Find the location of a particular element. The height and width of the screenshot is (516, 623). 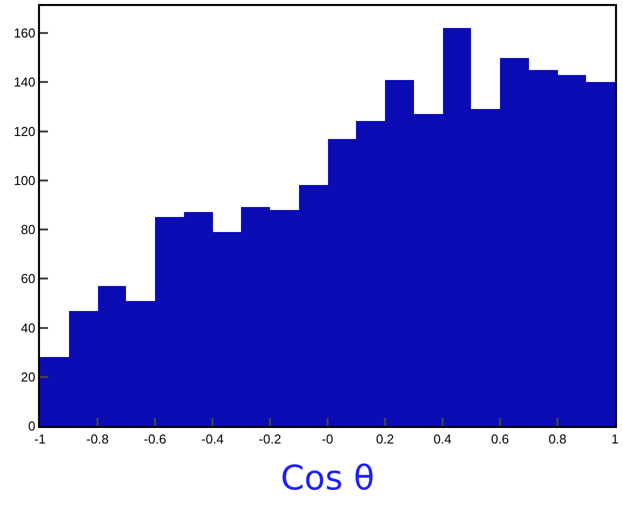

y-tick-label: 40 is located at coordinates (28, 328).